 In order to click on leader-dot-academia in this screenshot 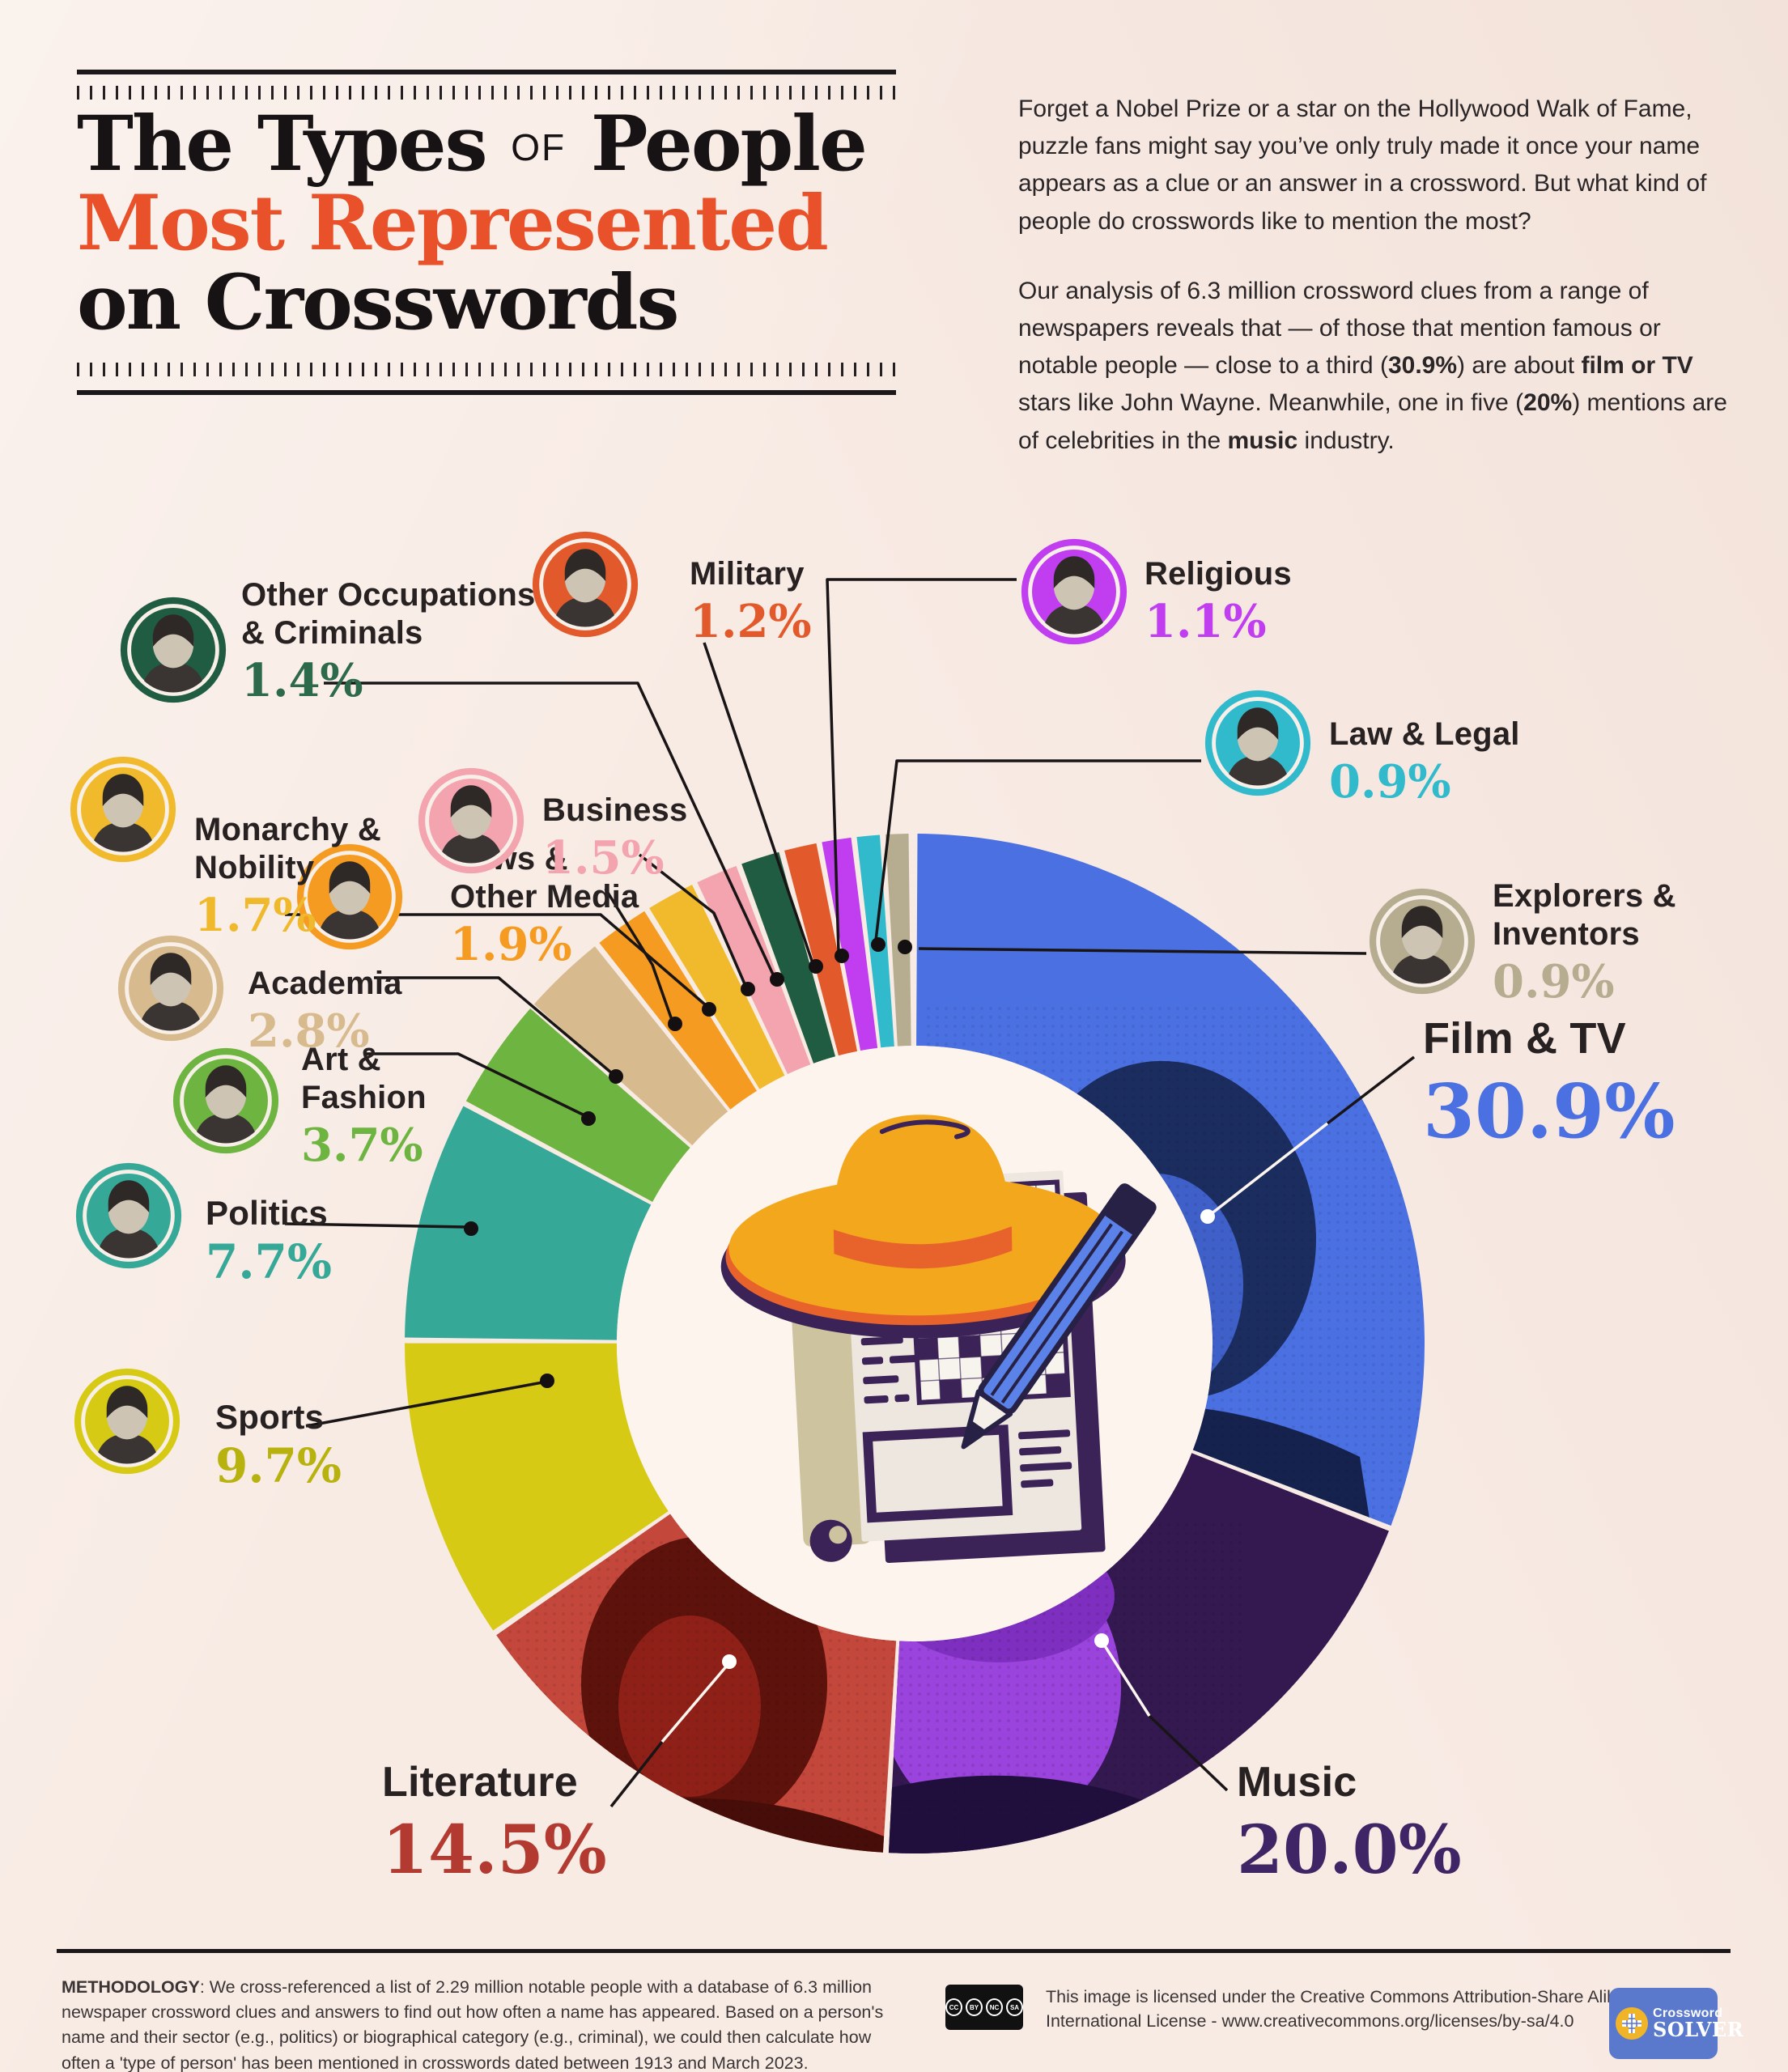, I will do `click(616, 1076)`.